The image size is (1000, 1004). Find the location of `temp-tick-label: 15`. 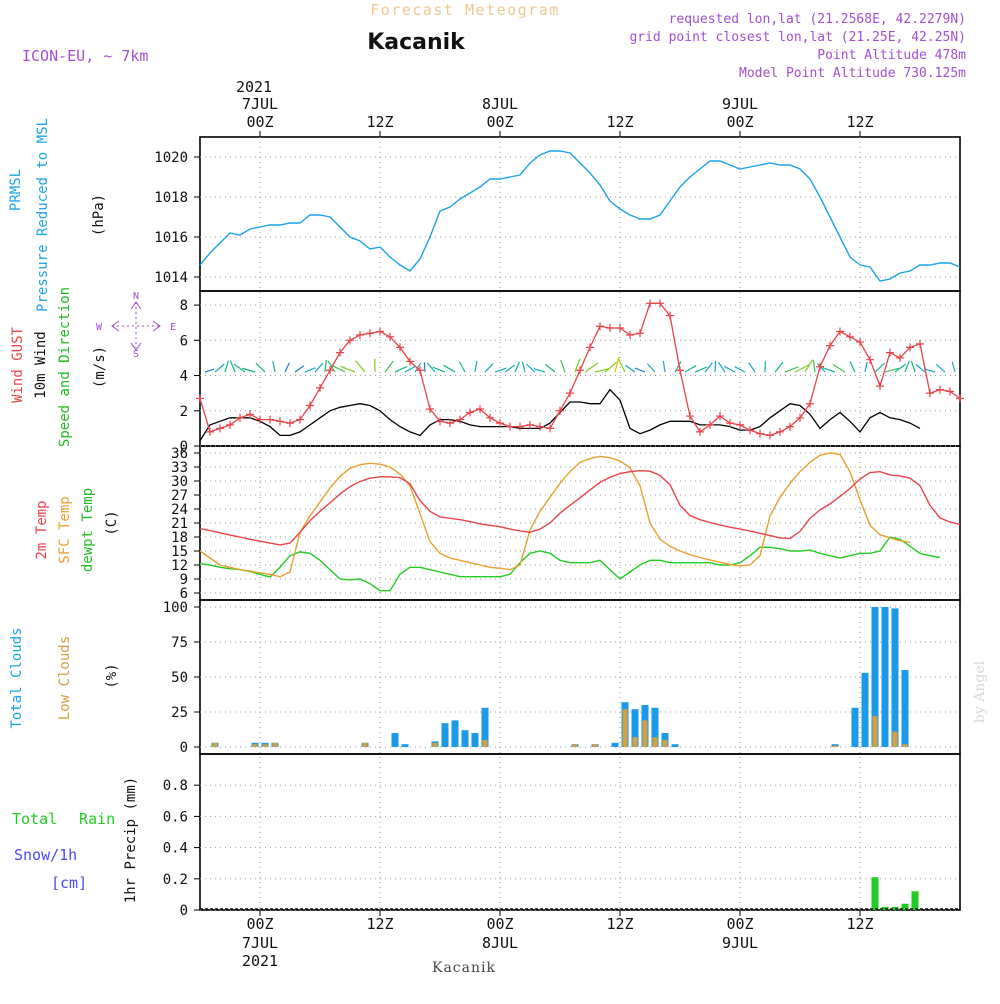

temp-tick-label: 15 is located at coordinates (179, 552).